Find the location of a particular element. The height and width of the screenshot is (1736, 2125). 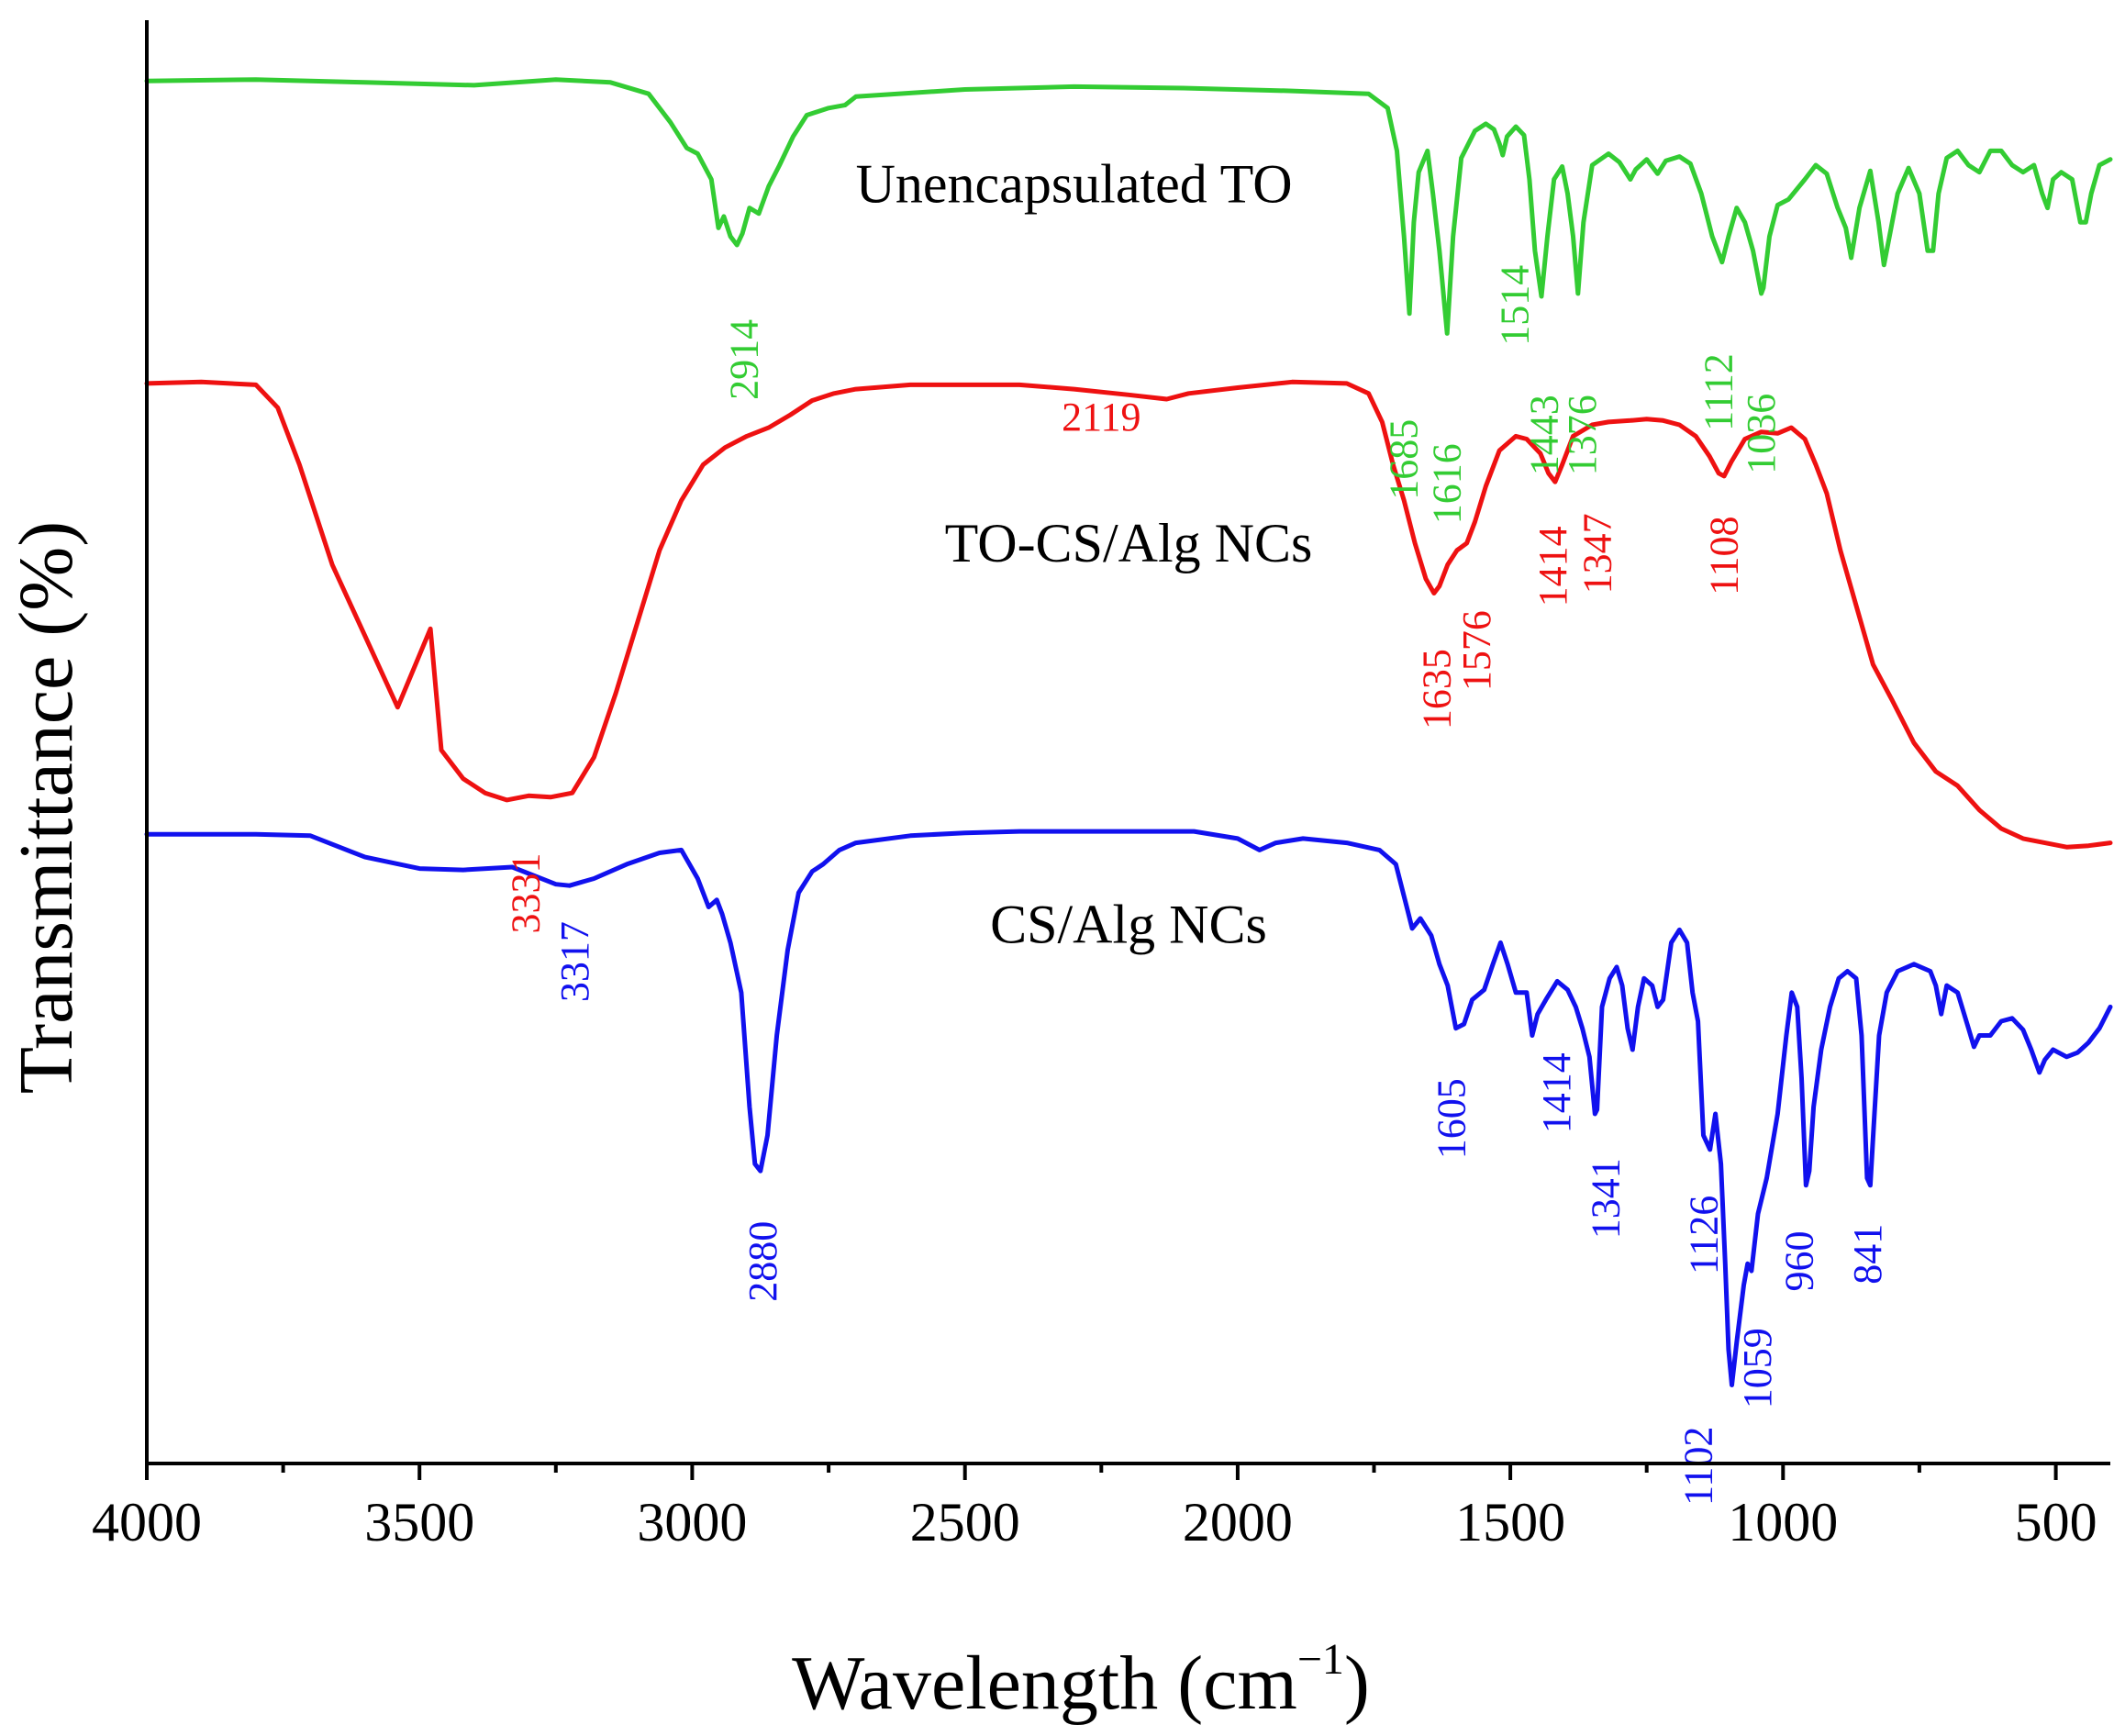

peak-label-960-24: 960 is located at coordinates (1799, 1262).